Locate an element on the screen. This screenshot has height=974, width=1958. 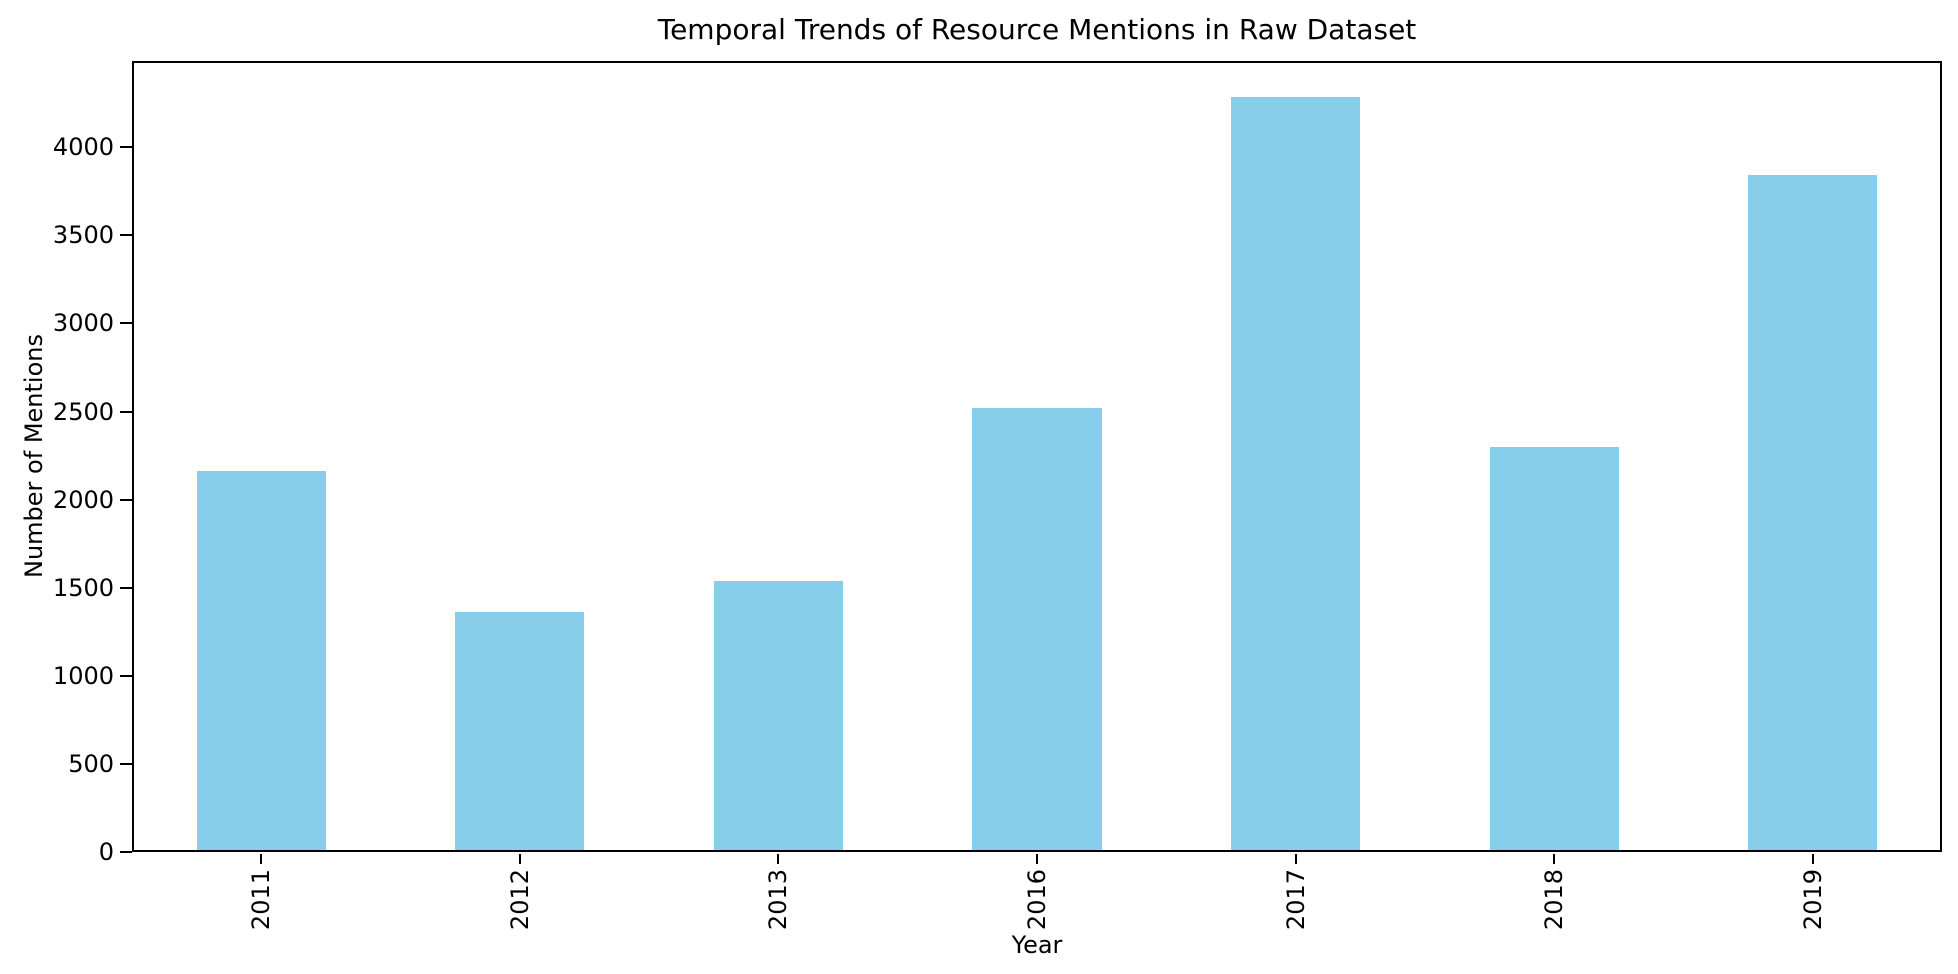
bar-2018 is located at coordinates (1554, 649).